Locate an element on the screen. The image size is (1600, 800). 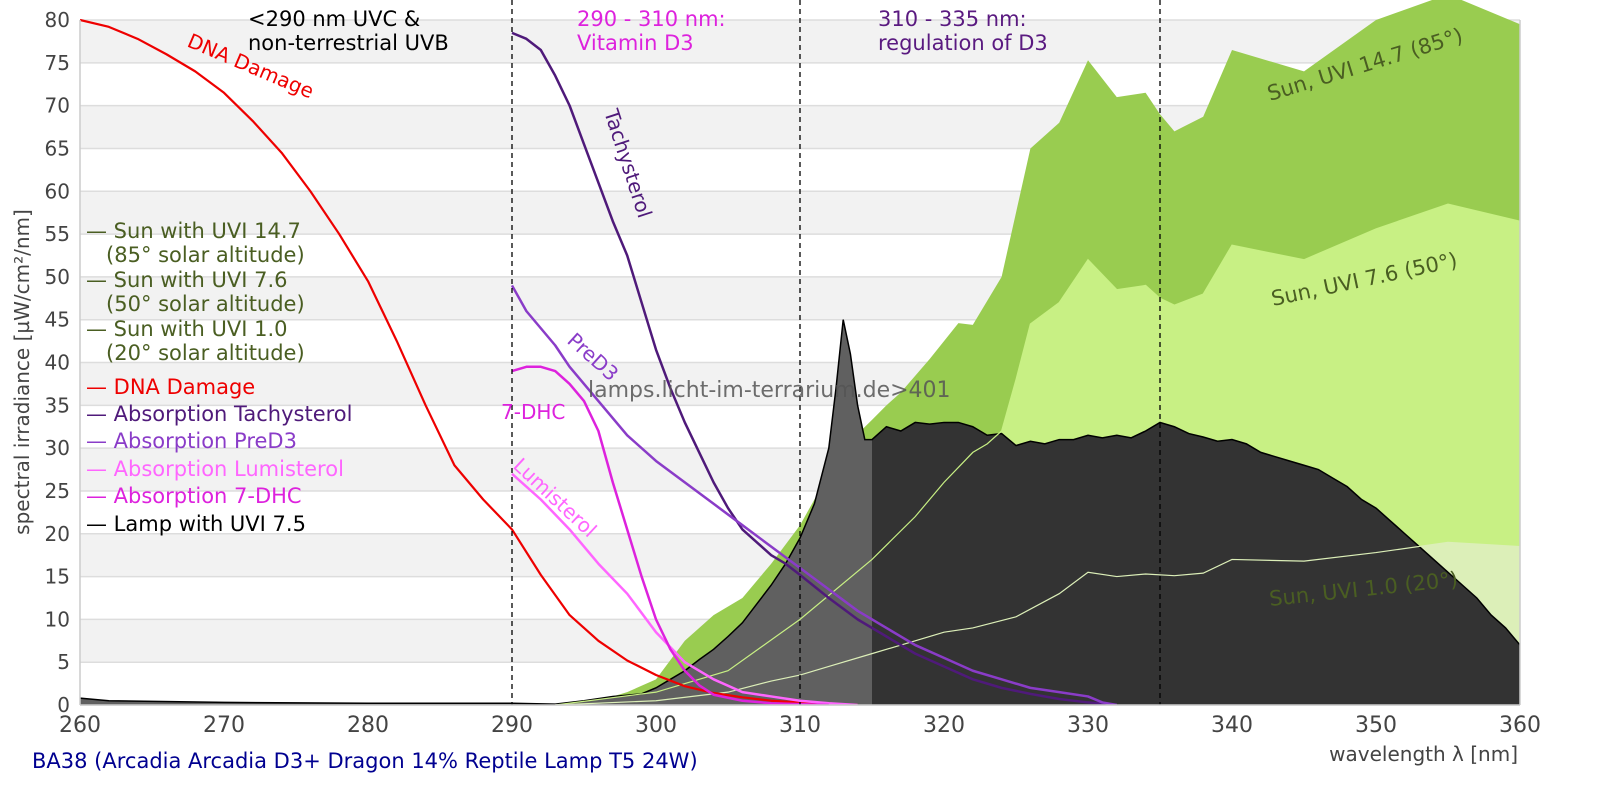
legend-item-sun-14-7-line-1: — Sun with UVI 14.7 is located at coordinates (193, 231).